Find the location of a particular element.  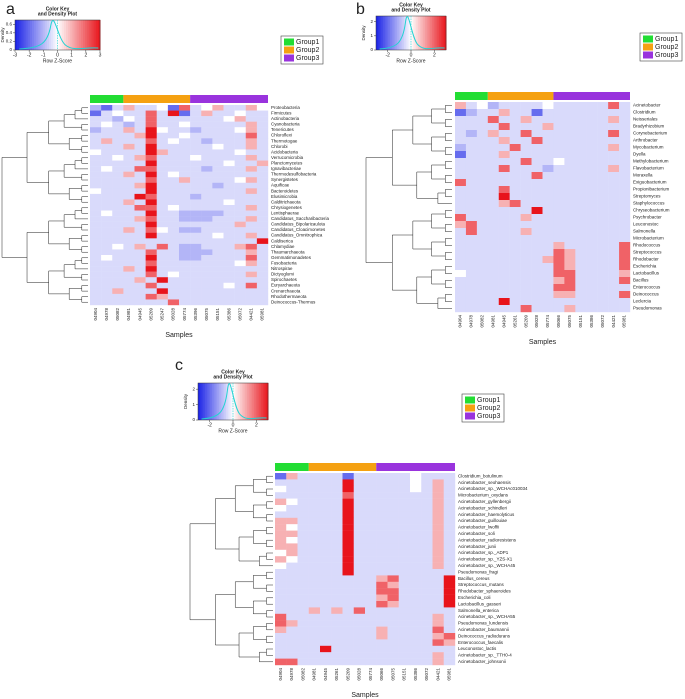

sample-label: 05028 is located at coordinates (359, 674).